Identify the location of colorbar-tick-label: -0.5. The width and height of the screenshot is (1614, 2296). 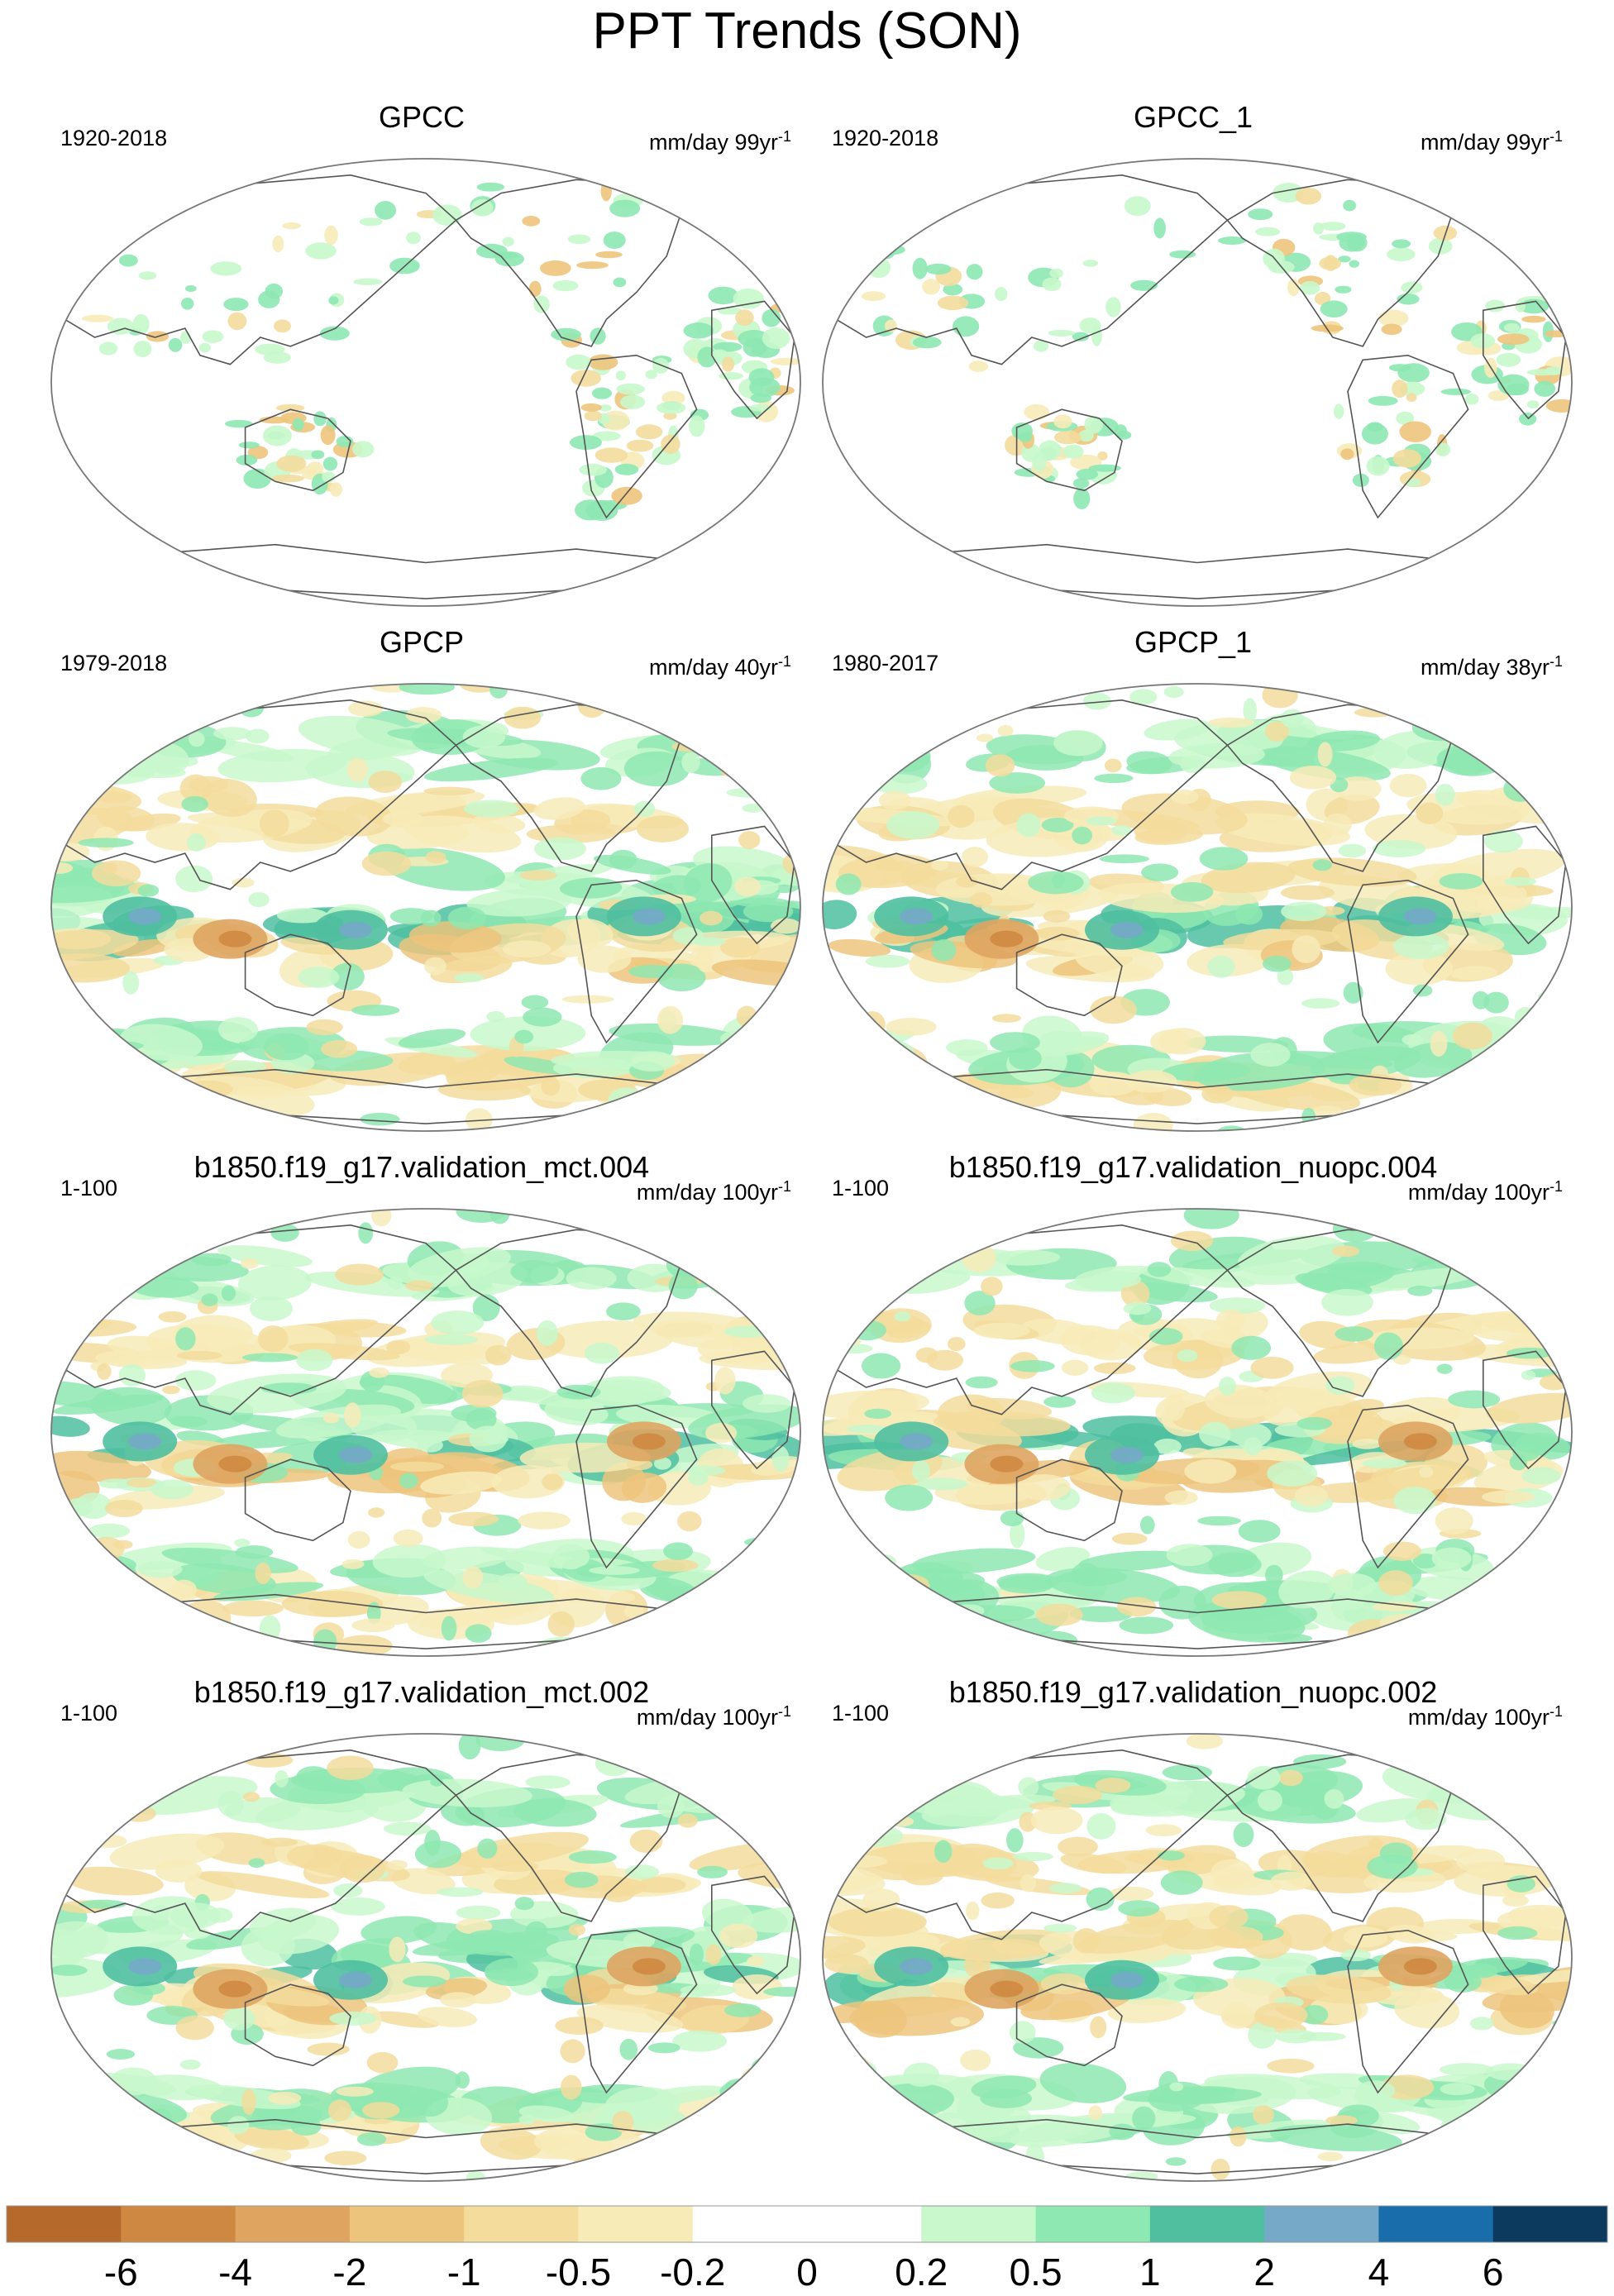
(578, 2272).